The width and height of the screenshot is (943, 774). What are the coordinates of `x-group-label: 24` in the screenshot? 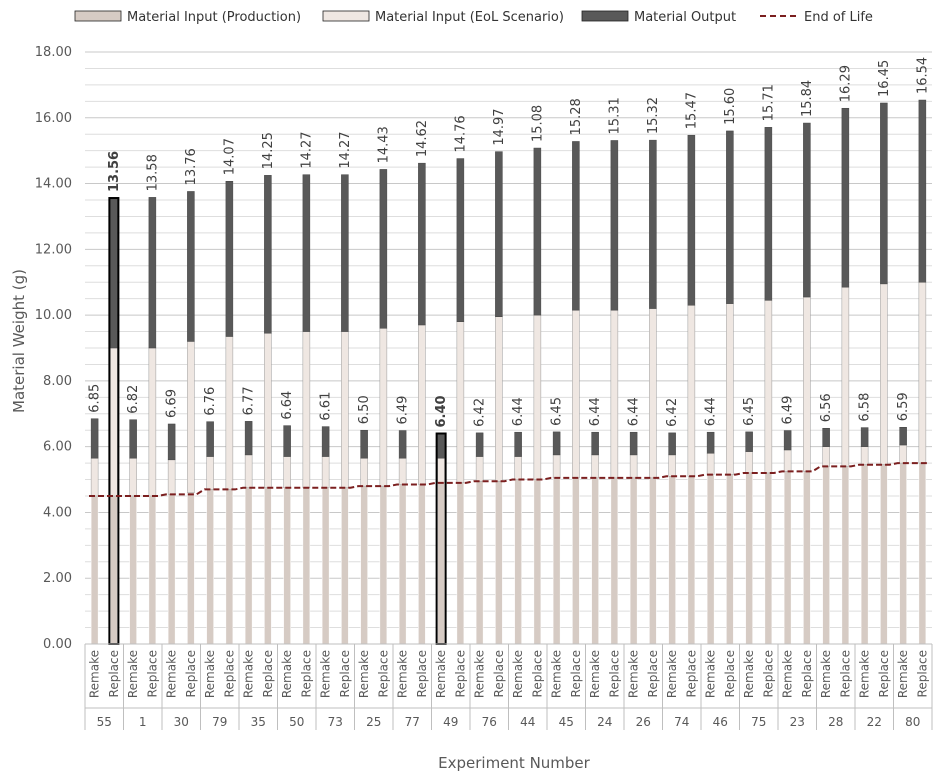 It's located at (604, 722).